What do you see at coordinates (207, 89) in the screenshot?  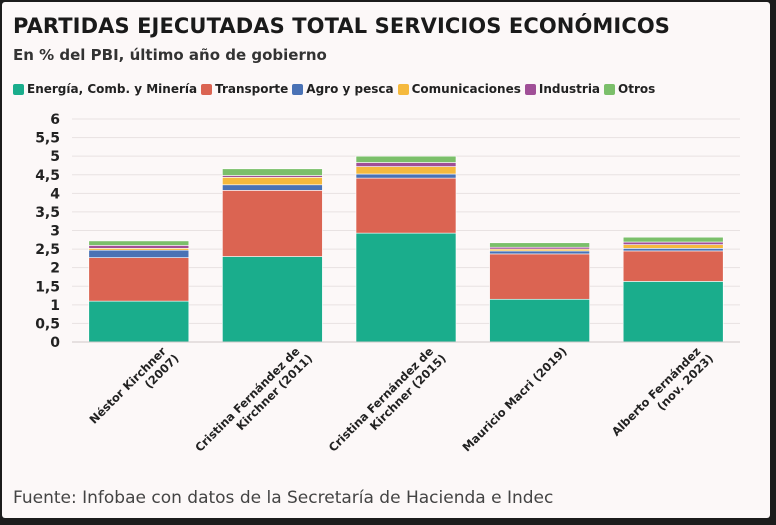 I see `legend-swatch-transporte` at bounding box center [207, 89].